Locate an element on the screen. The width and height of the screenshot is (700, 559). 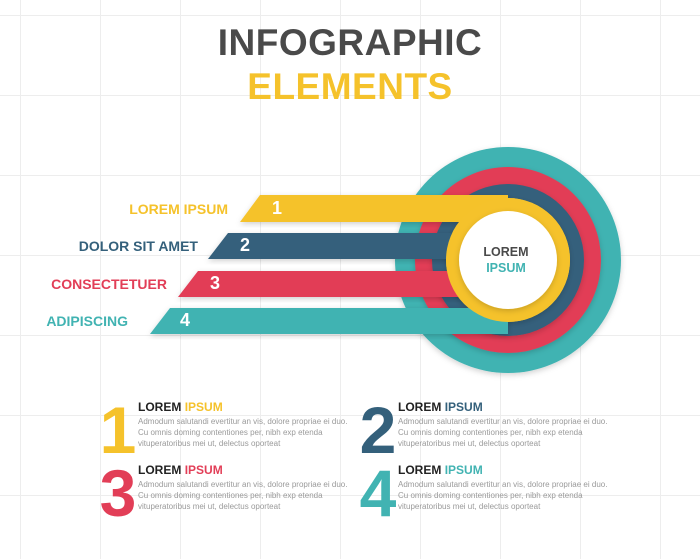
center-word-2: IPSUM is located at coordinates (506, 268).